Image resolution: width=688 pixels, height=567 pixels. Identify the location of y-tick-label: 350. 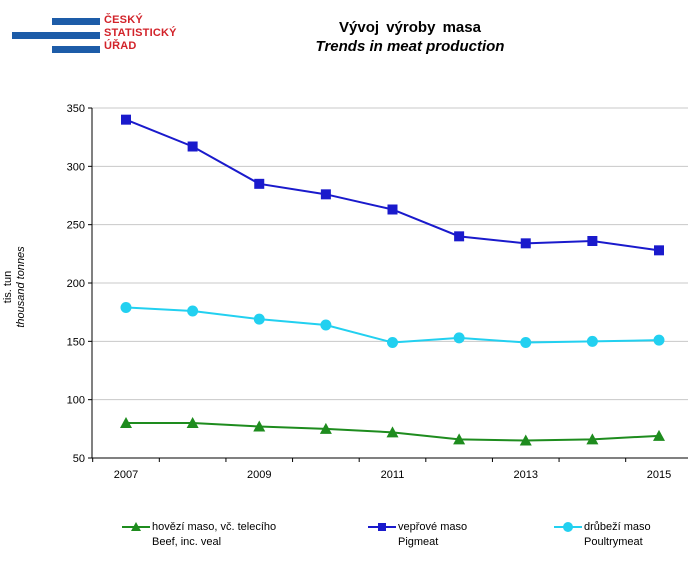
(76, 109).